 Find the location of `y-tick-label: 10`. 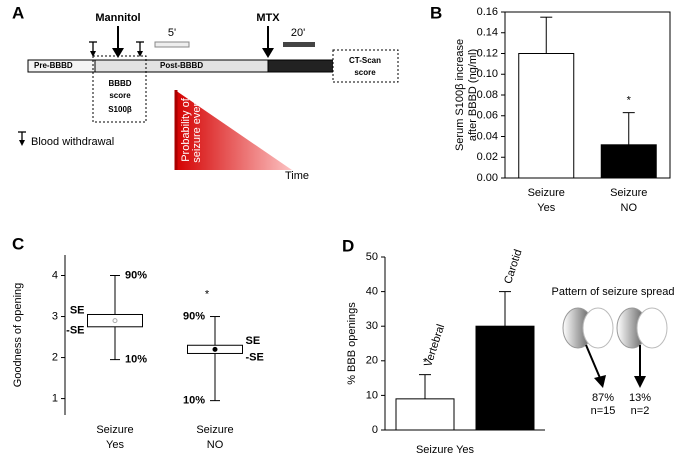

y-tick-label: 10 is located at coordinates (372, 395).